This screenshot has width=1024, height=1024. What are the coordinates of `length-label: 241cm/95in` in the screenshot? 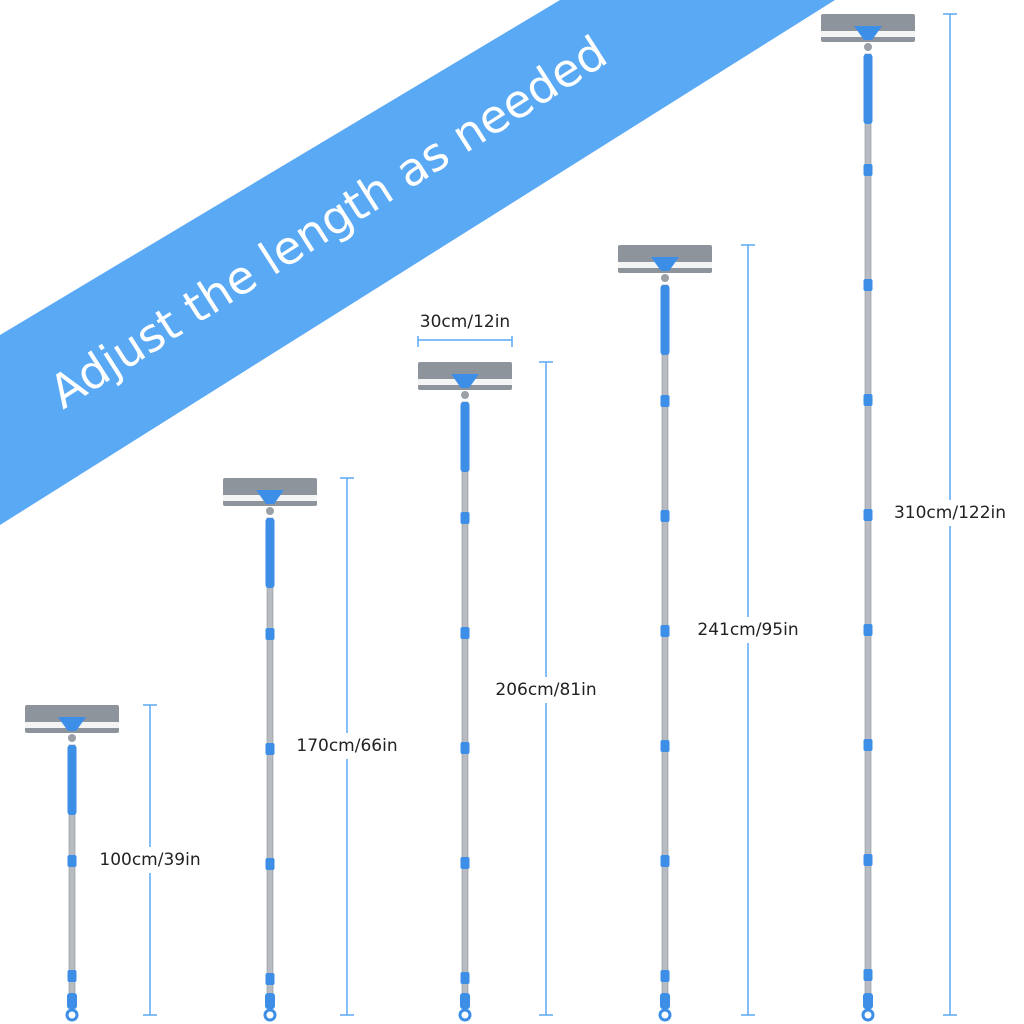 It's located at (747, 630).